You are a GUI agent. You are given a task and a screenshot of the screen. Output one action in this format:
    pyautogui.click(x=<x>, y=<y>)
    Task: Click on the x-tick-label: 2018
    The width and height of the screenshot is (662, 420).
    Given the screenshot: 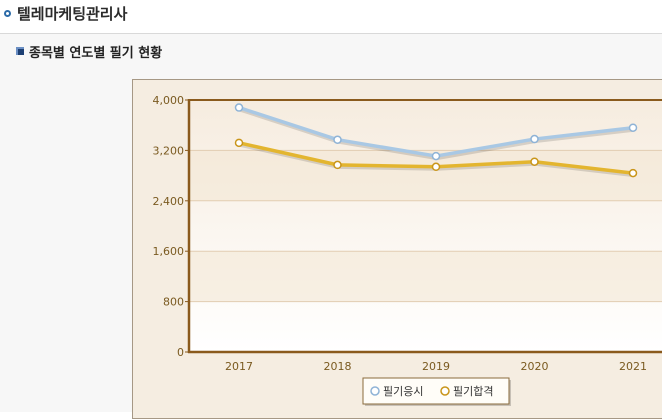 What is the action you would take?
    pyautogui.click(x=338, y=366)
    